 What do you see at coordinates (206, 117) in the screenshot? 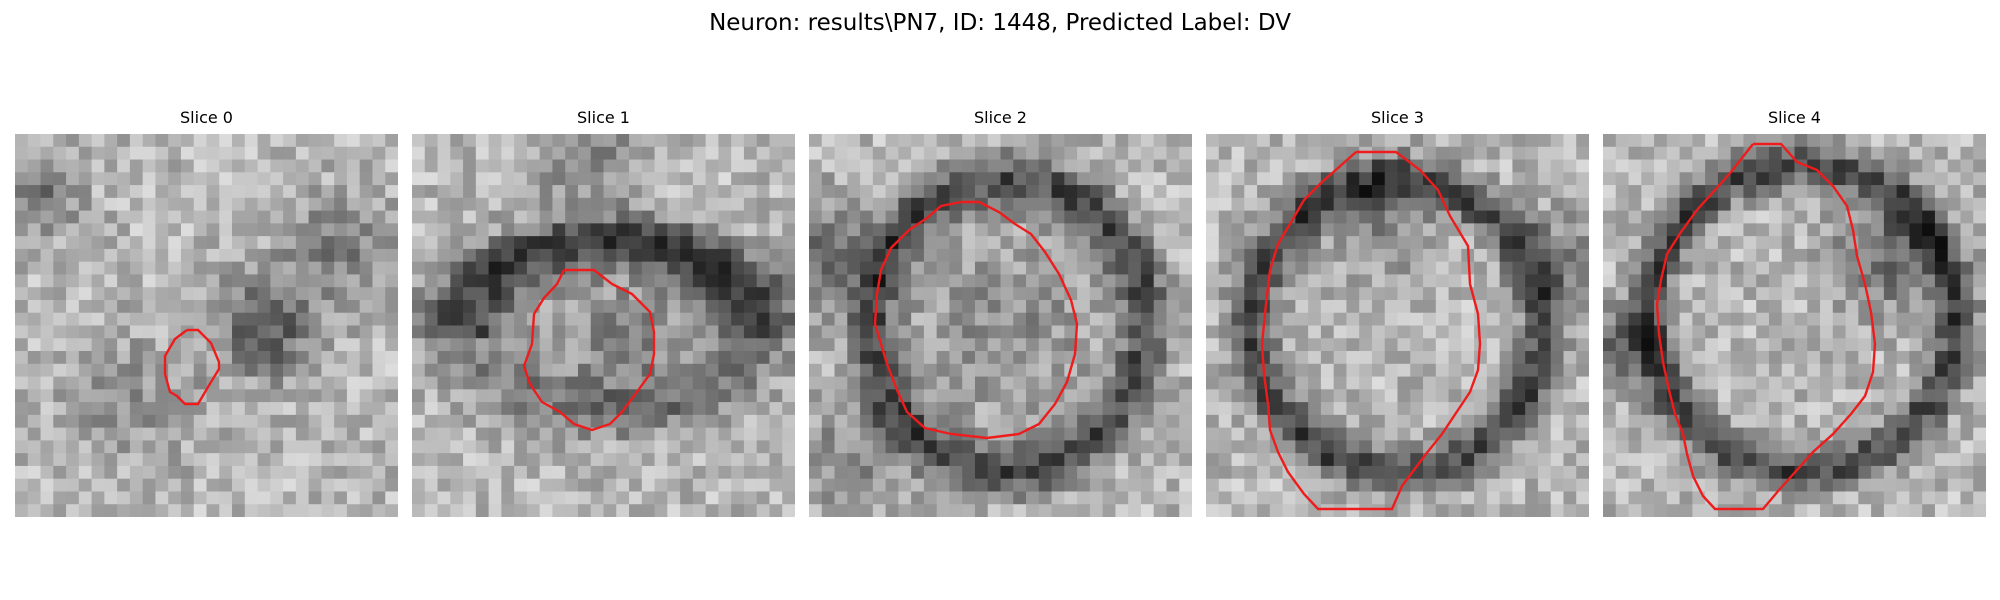
I see `slice-title: Slice 0` at bounding box center [206, 117].